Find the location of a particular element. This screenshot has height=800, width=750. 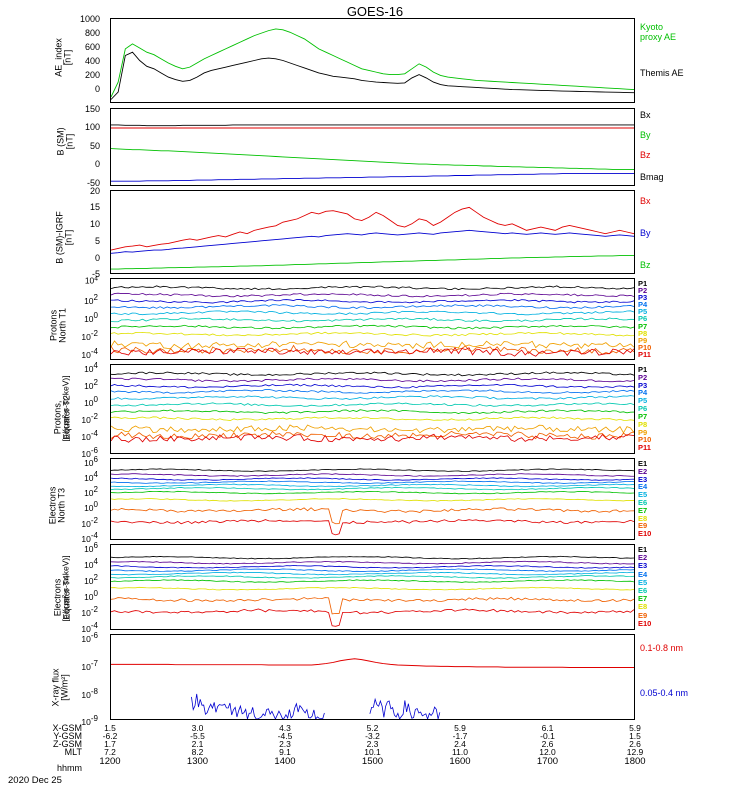

ytick: 10-8 is located at coordinates (89, 693).